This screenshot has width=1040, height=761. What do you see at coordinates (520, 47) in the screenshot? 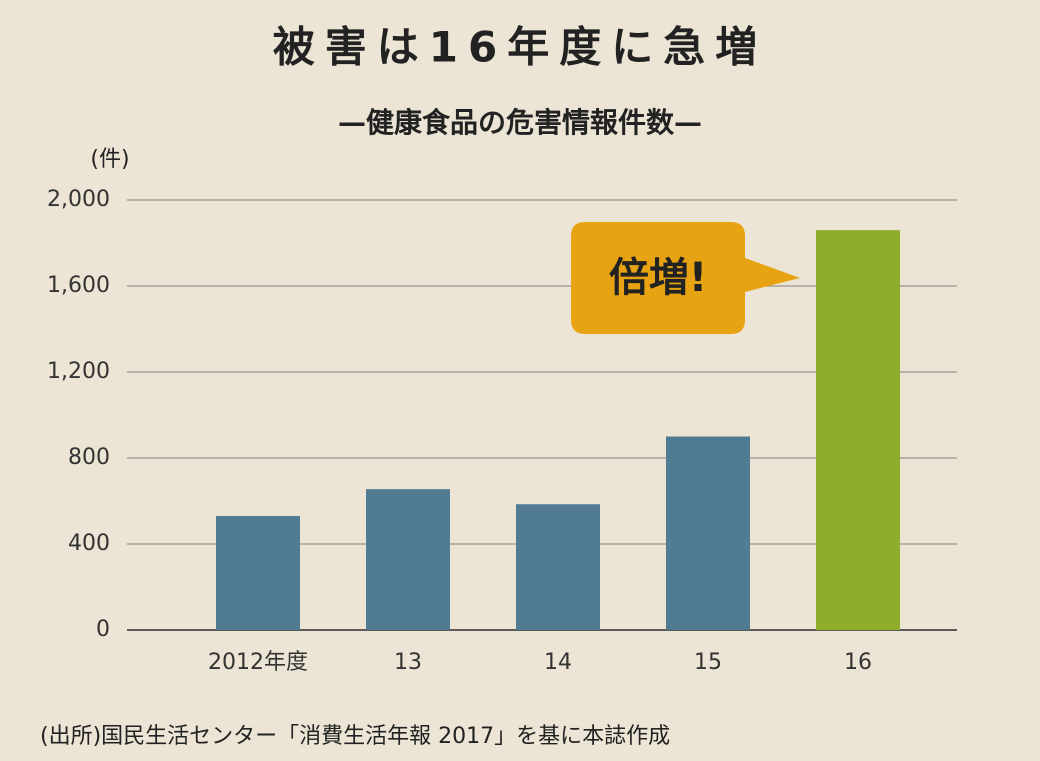
I see `chart-title: 被害は16年度に急増` at bounding box center [520, 47].